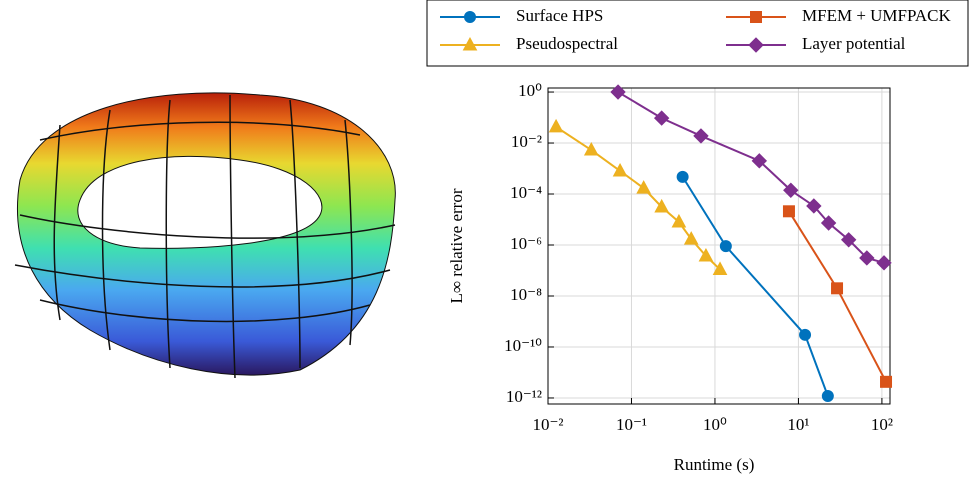 Image resolution: width=969 pixels, height=492 pixels. What do you see at coordinates (854, 43) in the screenshot?
I see `legend-label: Layer potential` at bounding box center [854, 43].